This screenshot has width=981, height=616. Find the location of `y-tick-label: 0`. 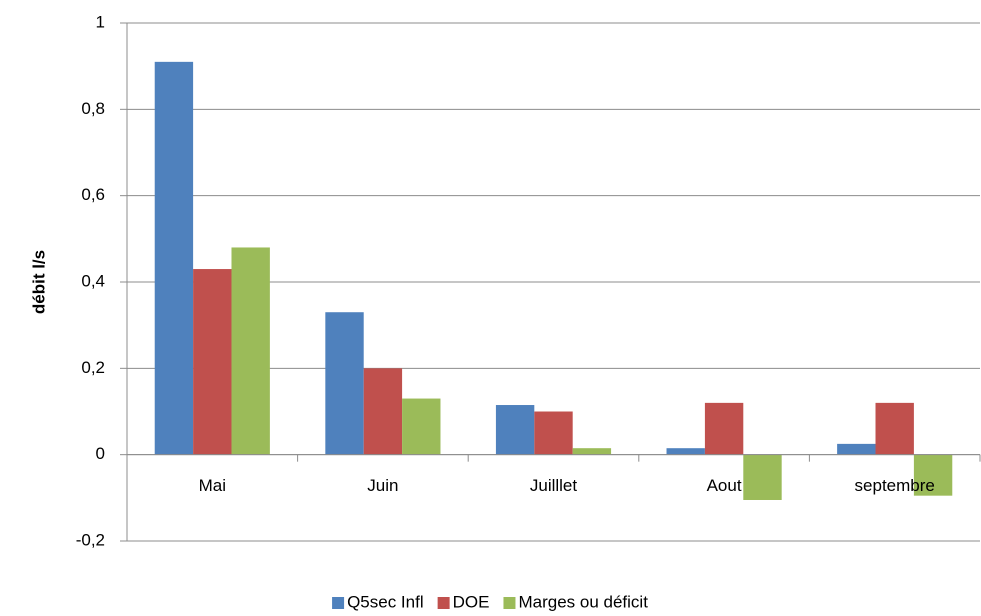

y-tick-label: 0 is located at coordinates (100, 453).